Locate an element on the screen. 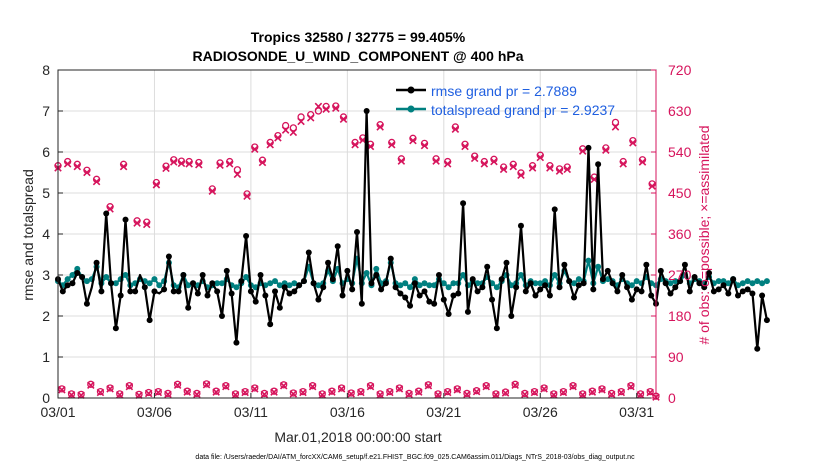 Image resolution: width=830 pixels, height=475 pixels. legend-spread-marker is located at coordinates (411, 109).